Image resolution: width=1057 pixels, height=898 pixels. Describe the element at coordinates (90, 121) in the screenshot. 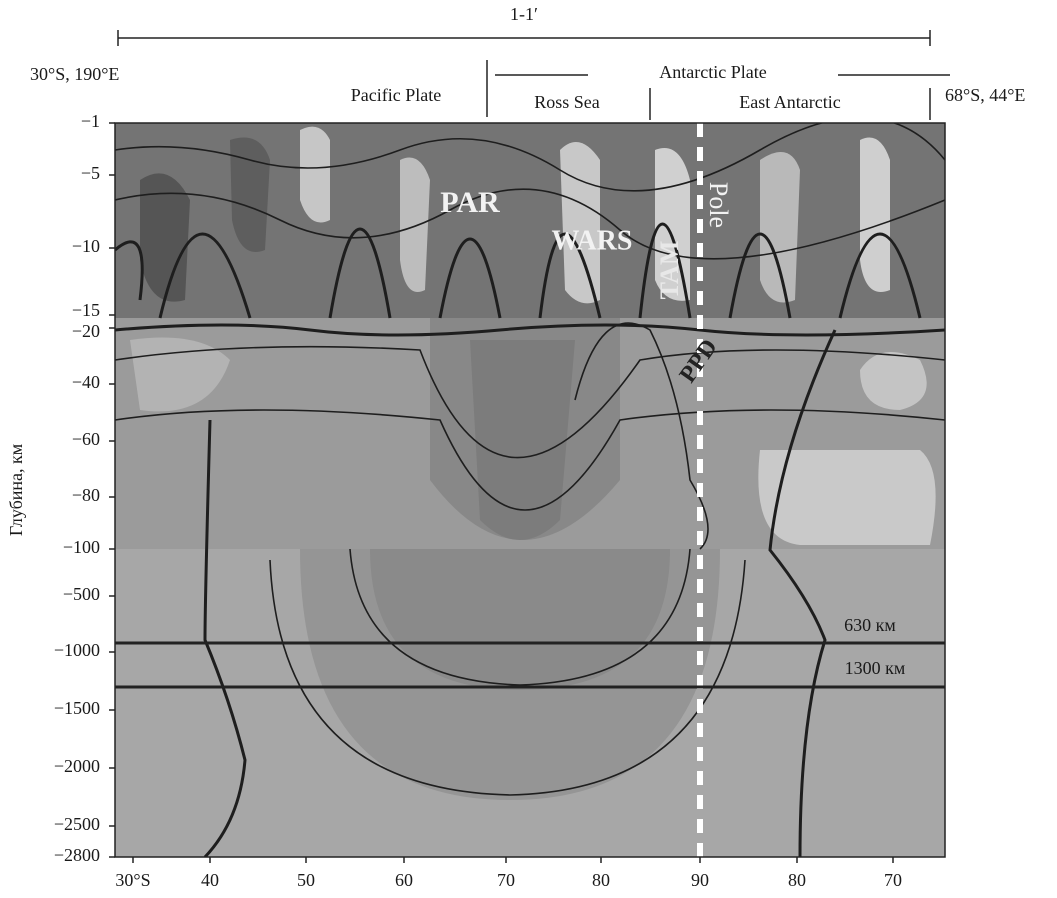

I see `y-tick-label: −1` at that location.